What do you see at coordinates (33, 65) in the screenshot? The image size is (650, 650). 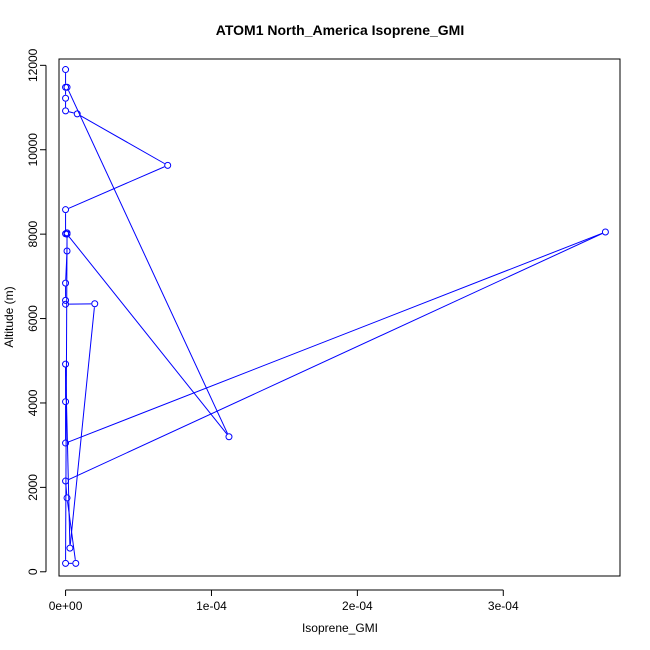 I see `y-tick-label: 12000` at bounding box center [33, 65].